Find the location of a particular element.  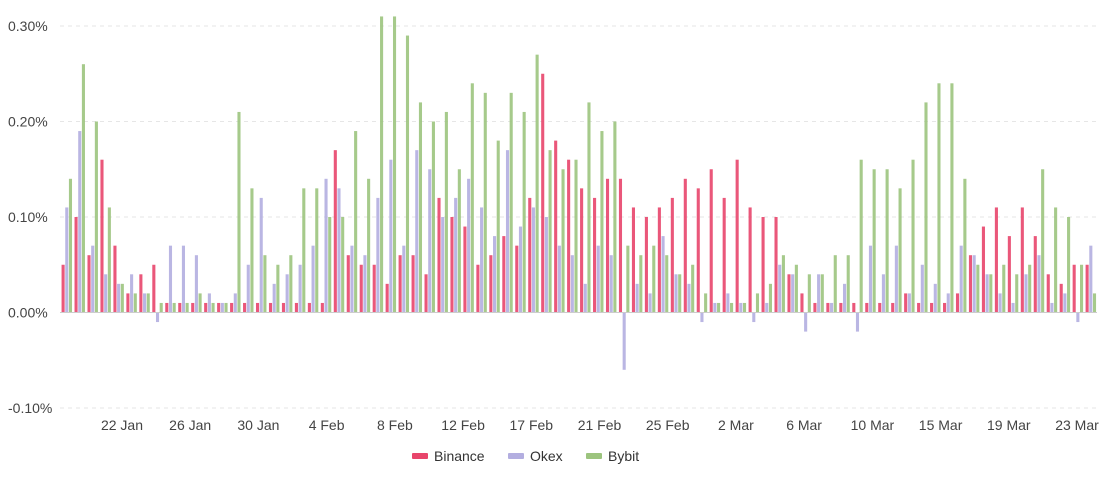

x-tick-label: 25 Feb is located at coordinates (668, 425).